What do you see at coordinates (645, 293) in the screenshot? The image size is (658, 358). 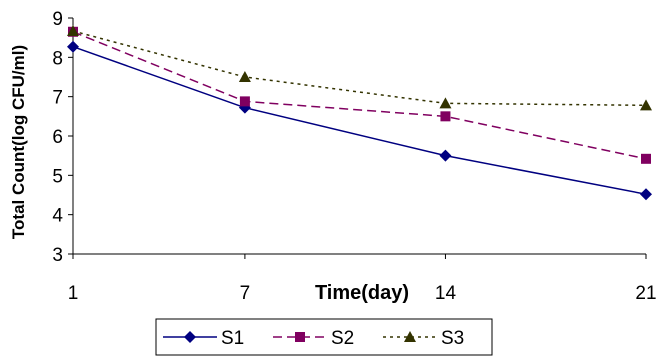 I see `x-tick-label: 21` at bounding box center [645, 293].